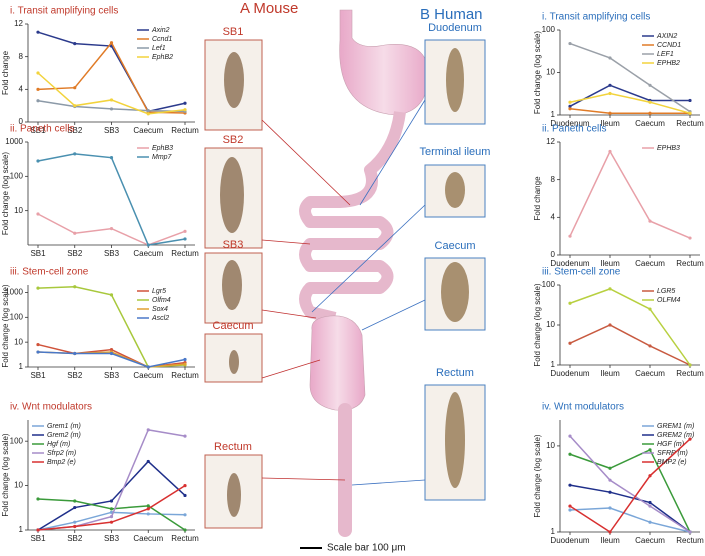 The width and height of the screenshot is (705, 556). What do you see at coordinates (537, 198) in the screenshot?
I see `y-axis-label: Fold change` at bounding box center [537, 198].